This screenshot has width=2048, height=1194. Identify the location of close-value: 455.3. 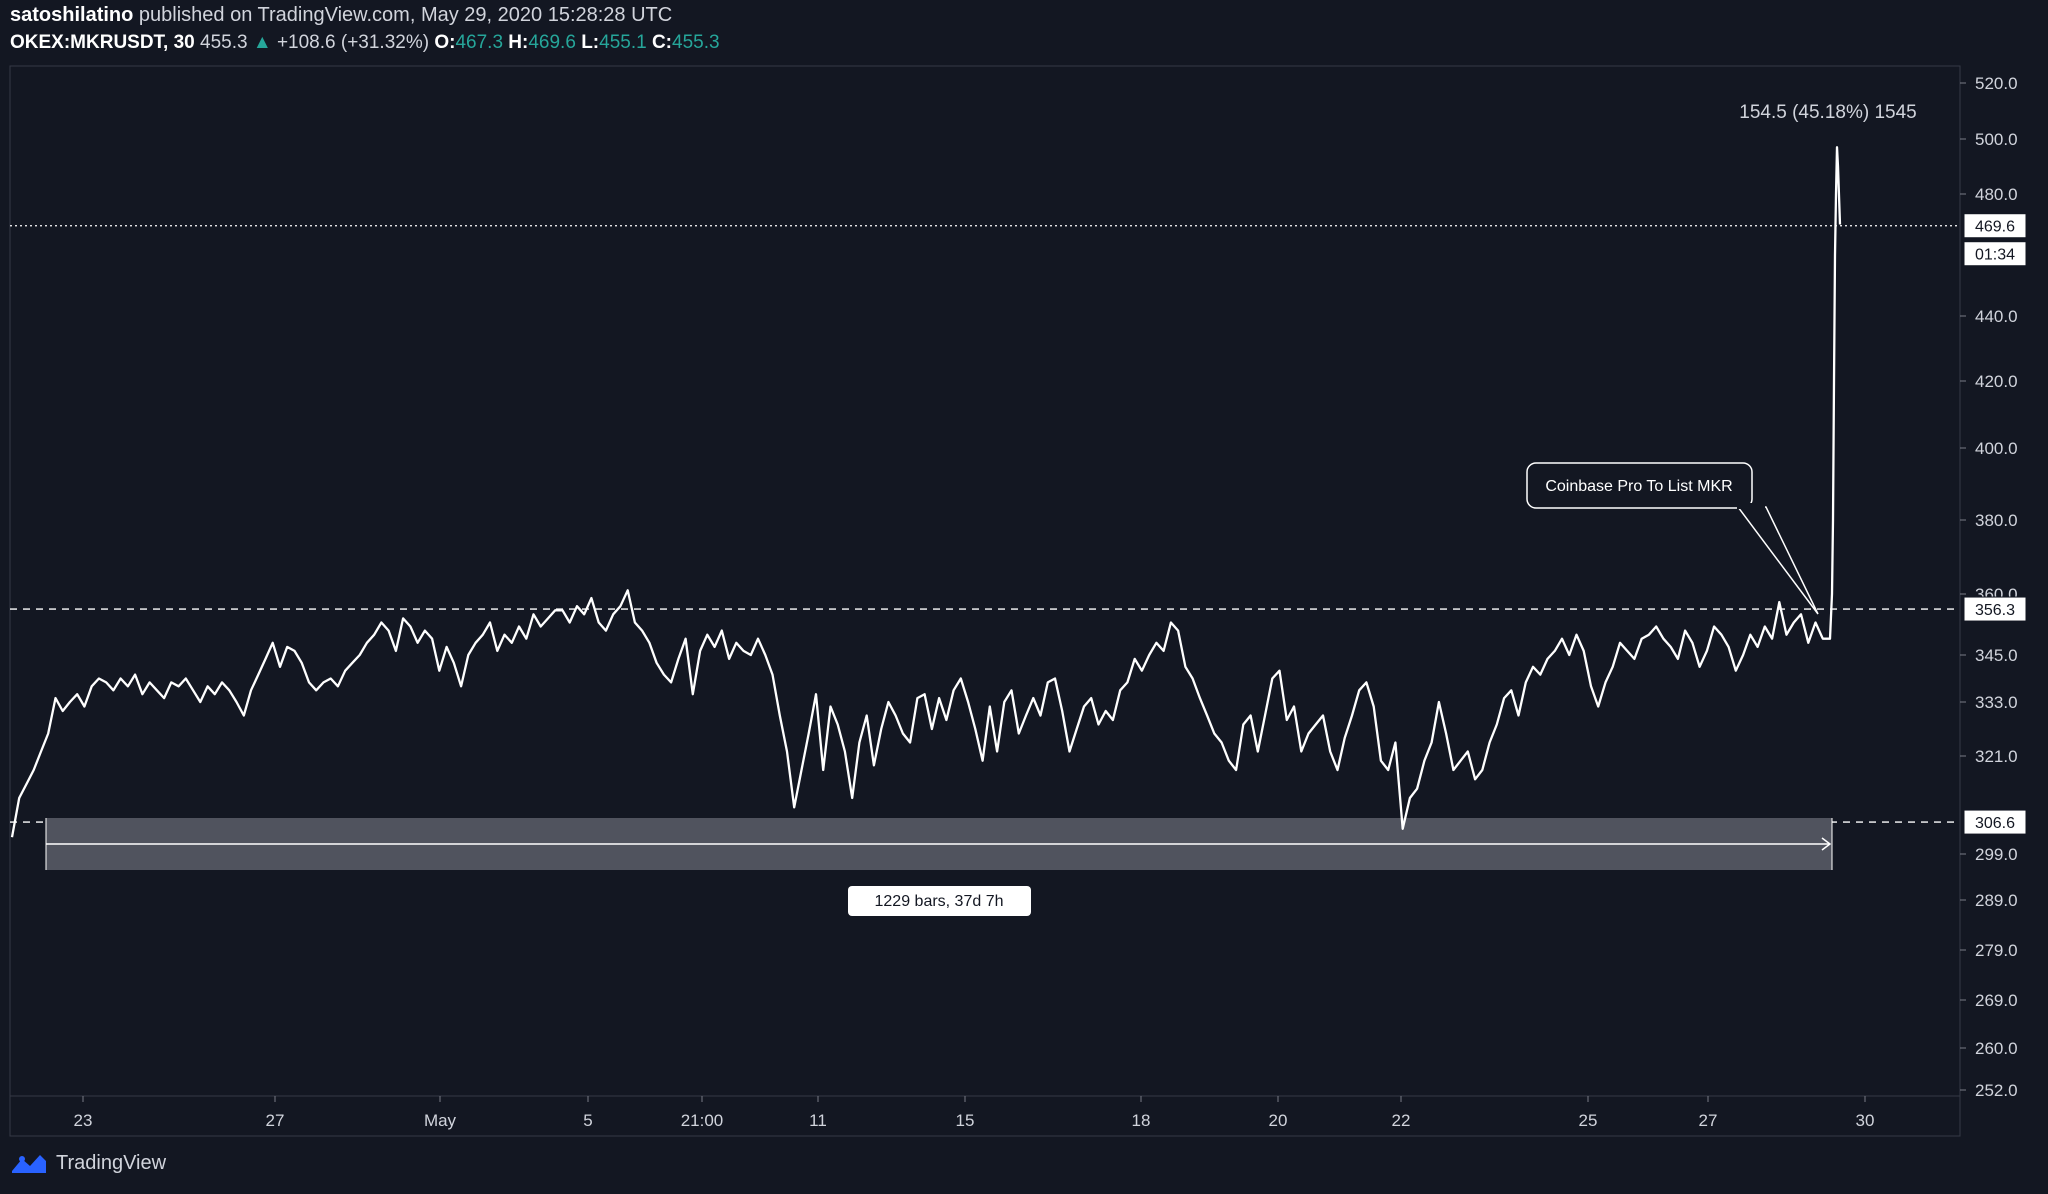
(696, 42).